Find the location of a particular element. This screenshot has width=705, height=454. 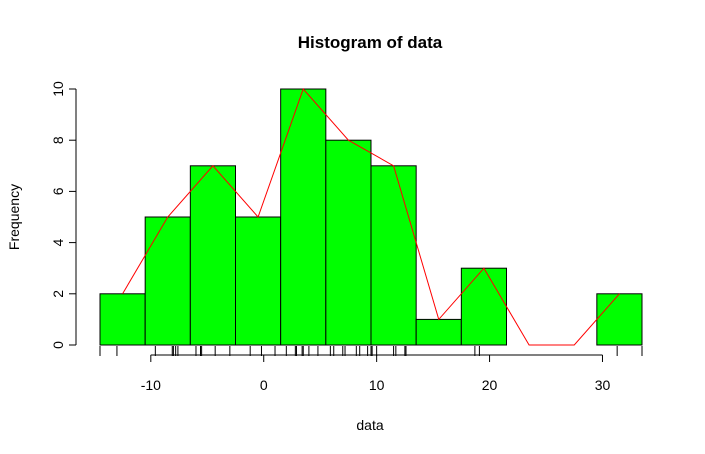

y-axis: 0 2 4 6 8 10 is located at coordinates (63, 215).